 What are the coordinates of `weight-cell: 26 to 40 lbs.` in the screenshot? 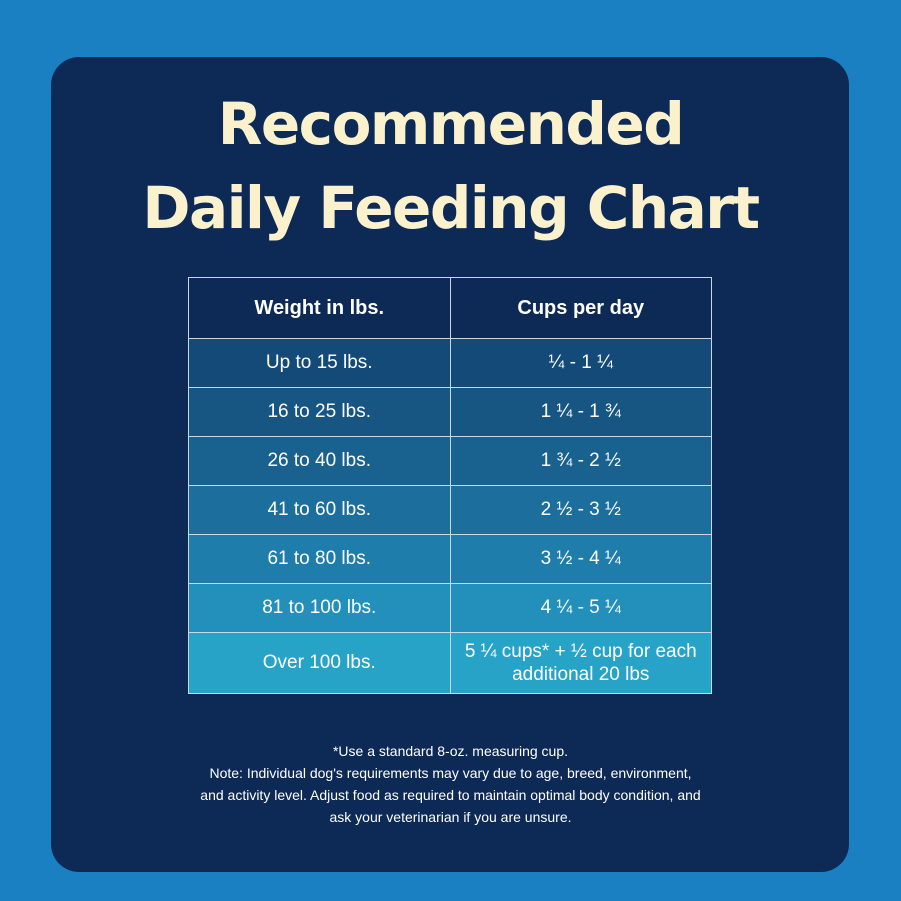 It's located at (319, 461).